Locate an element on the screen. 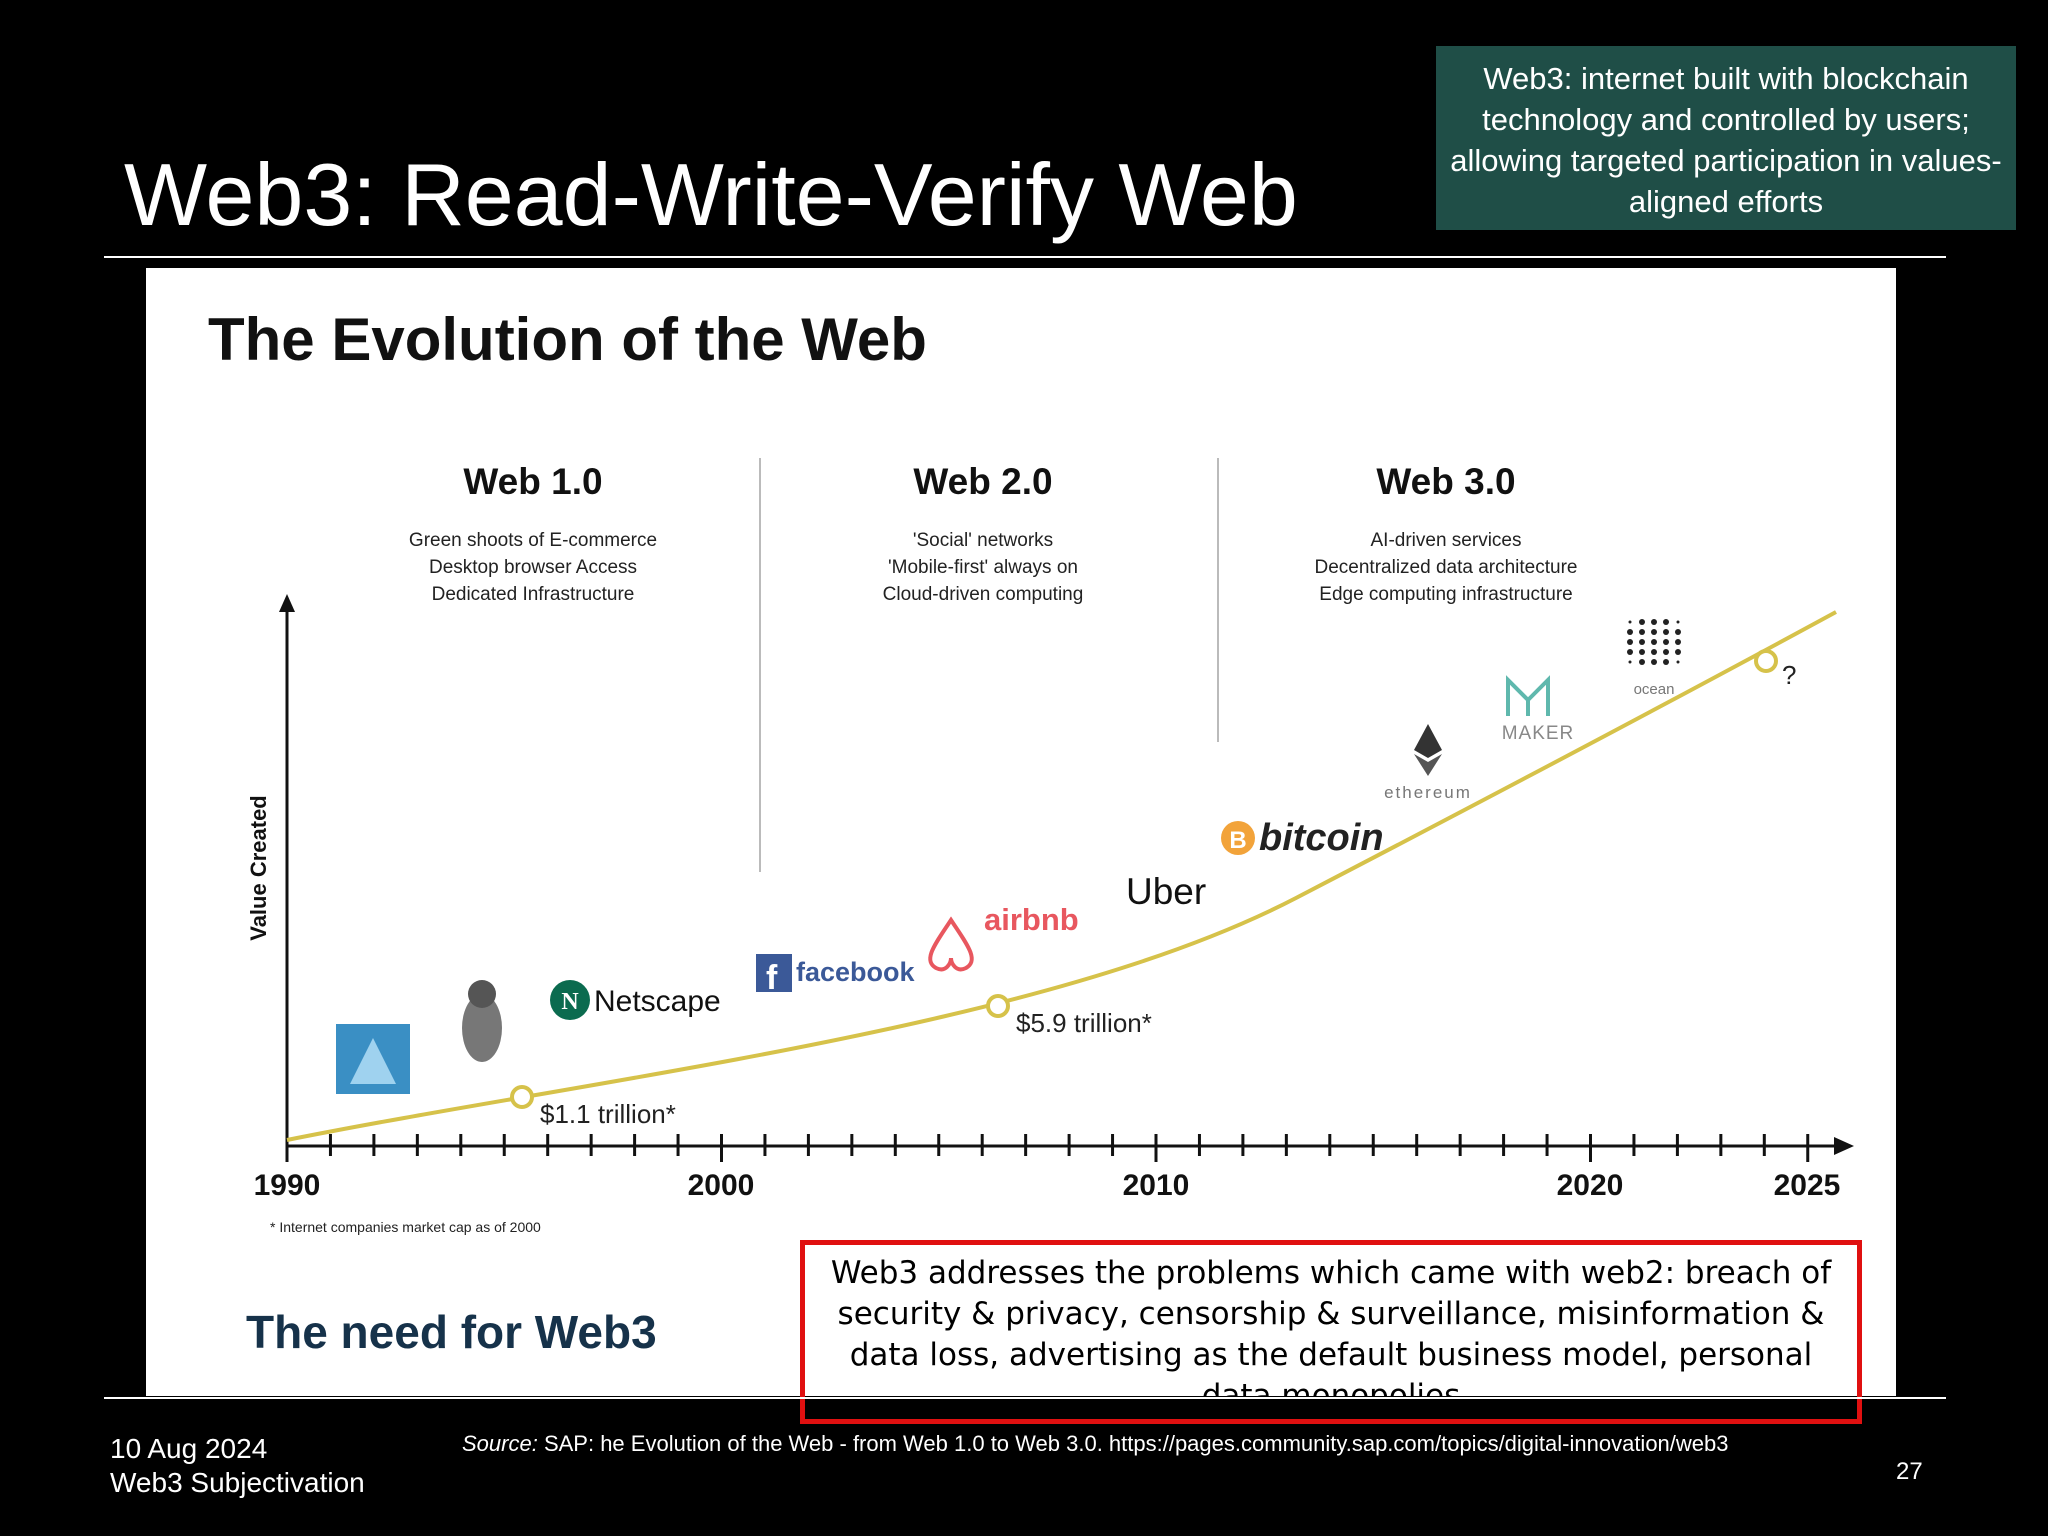  uber-logo: Uber is located at coordinates (1166, 891).